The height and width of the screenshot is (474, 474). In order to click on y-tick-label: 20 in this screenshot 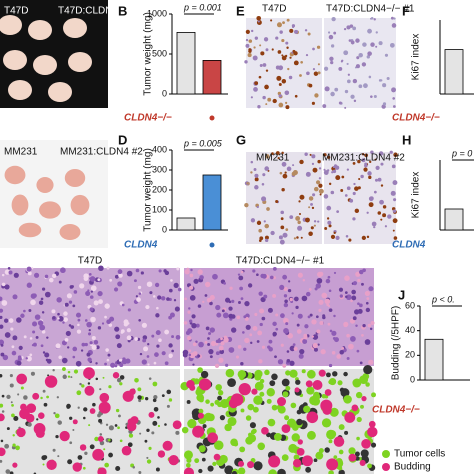, I will do `click(410, 355)`.